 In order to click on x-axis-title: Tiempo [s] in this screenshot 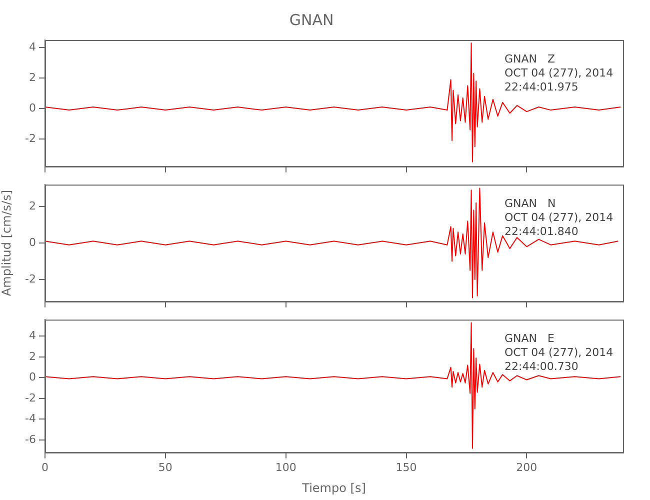, I will do `click(333, 487)`.